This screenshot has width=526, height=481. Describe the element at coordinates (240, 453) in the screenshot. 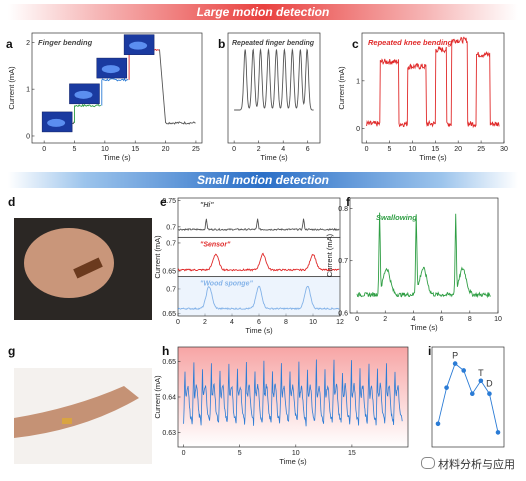

I see `chart-h-xtick-label: 5` at that location.